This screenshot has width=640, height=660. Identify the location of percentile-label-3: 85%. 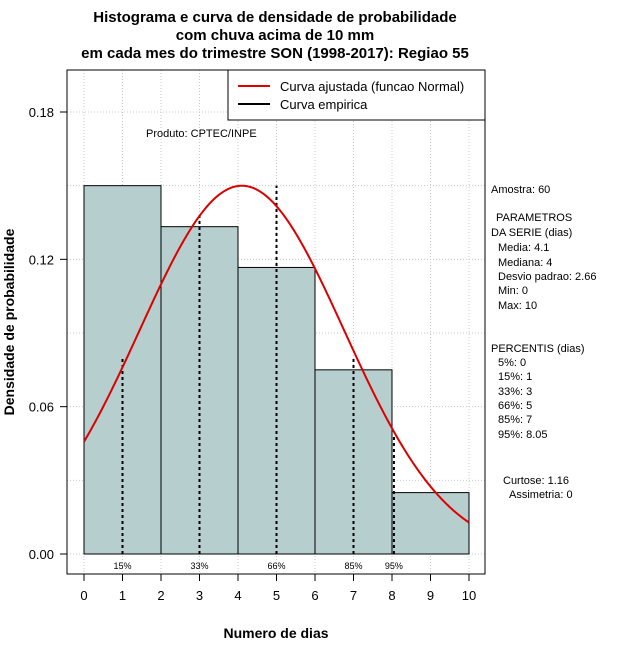
(353, 566).